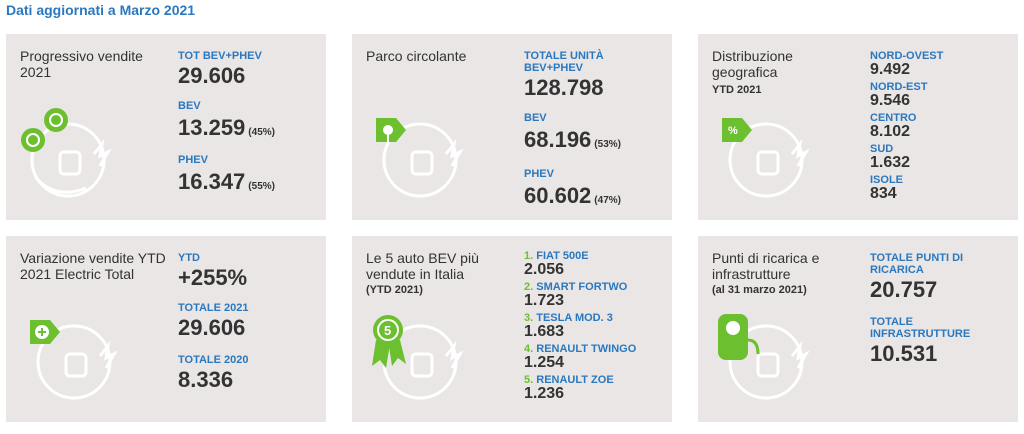 This screenshot has width=1024, height=434. I want to click on metric-value: +255%, so click(213, 277).